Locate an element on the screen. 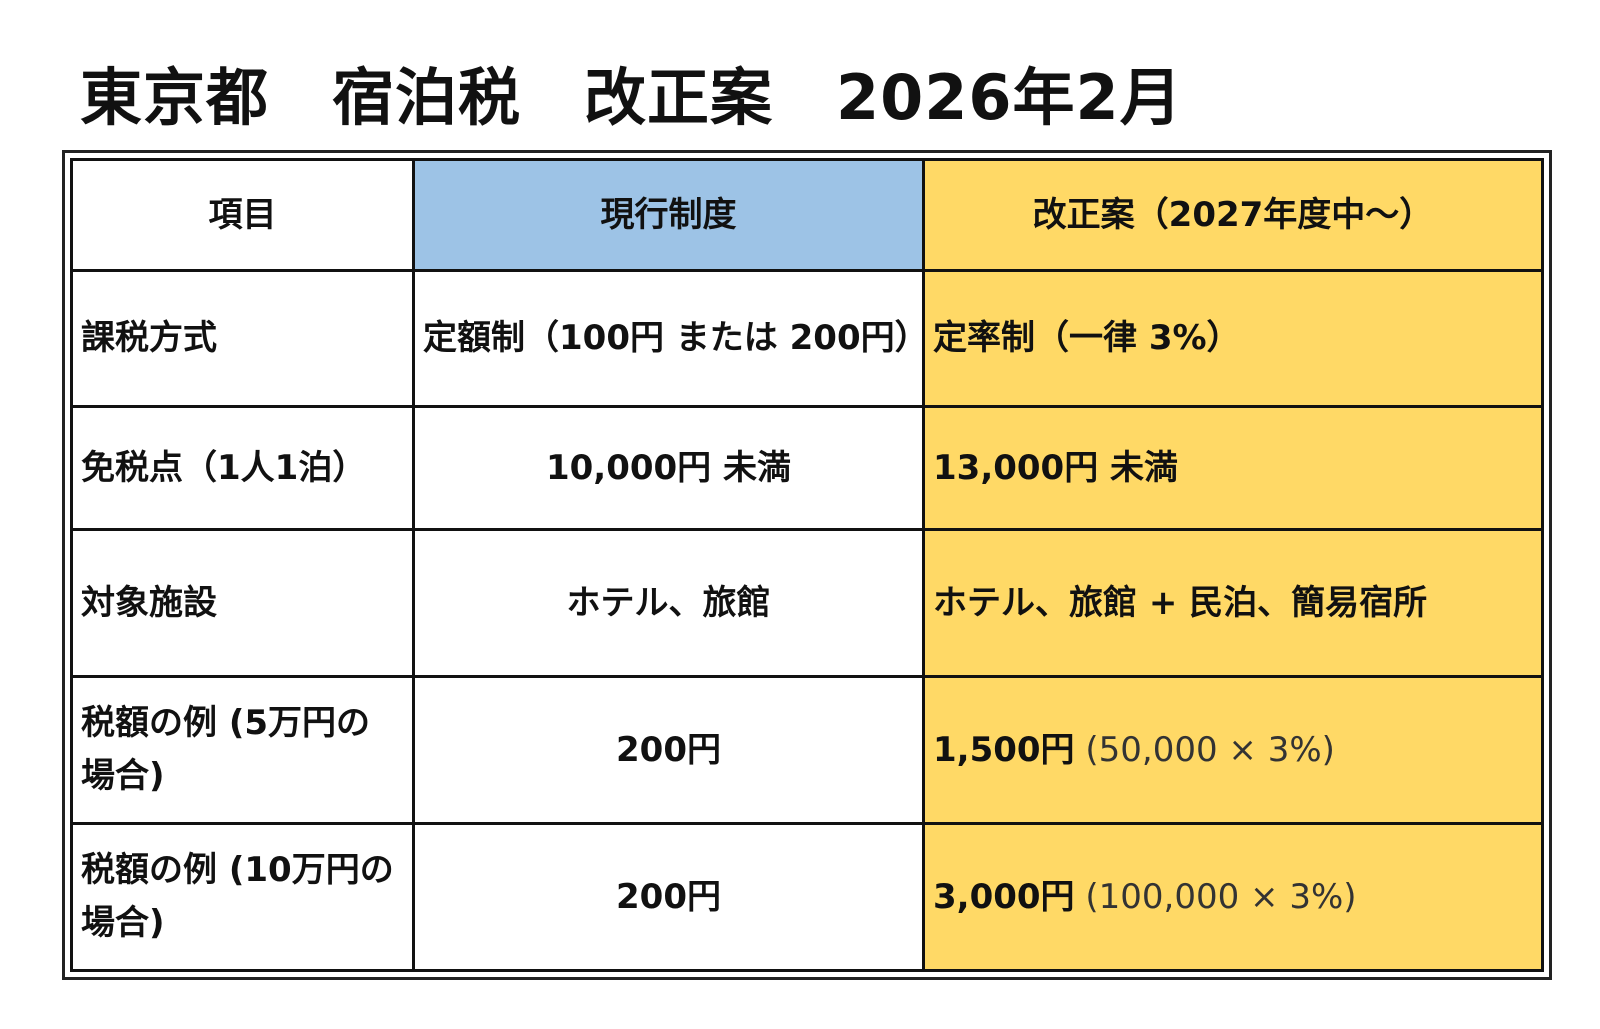 The height and width of the screenshot is (1029, 1600). proposal-value: ホテル、旅館 + 民泊、簡易宿所 is located at coordinates (1180, 602).